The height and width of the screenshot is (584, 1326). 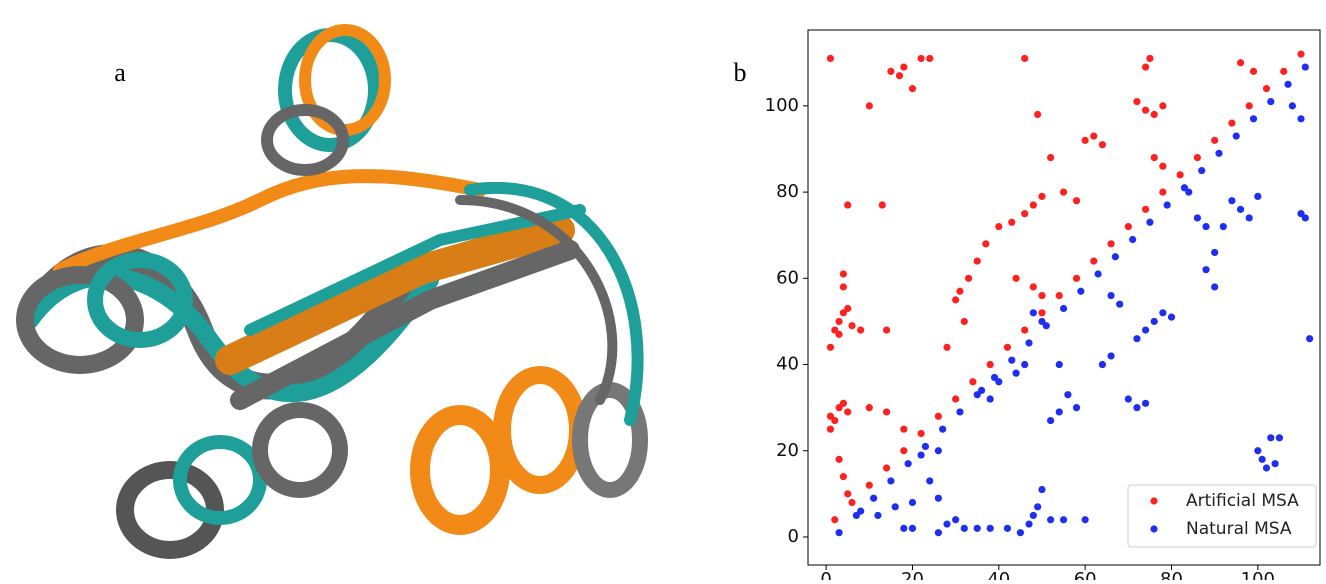 What do you see at coordinates (787, 364) in the screenshot?
I see `y-tick-label: 40` at bounding box center [787, 364].